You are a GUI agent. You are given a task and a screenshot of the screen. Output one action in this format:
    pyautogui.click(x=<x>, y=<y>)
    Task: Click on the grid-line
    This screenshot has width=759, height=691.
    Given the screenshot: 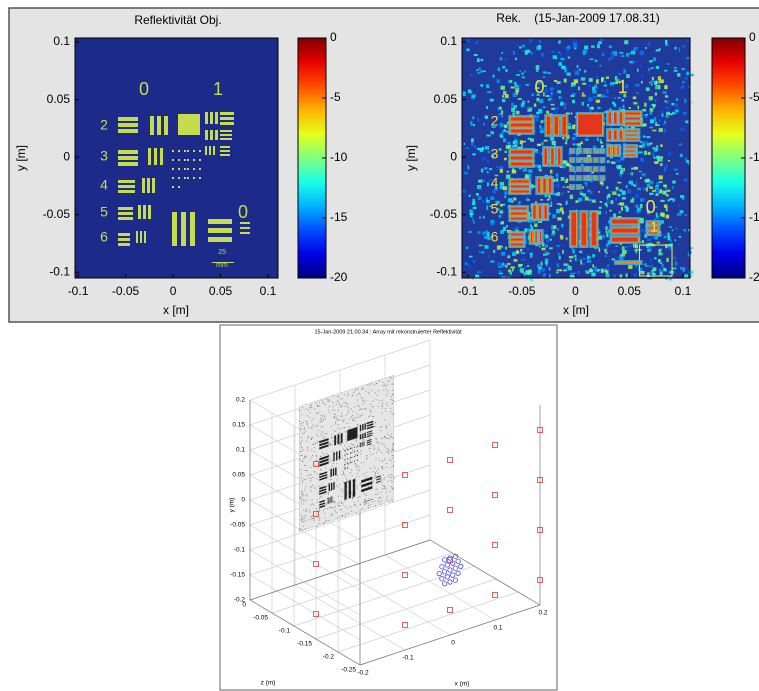 What is the action you would take?
    pyautogui.click(x=340, y=370)
    